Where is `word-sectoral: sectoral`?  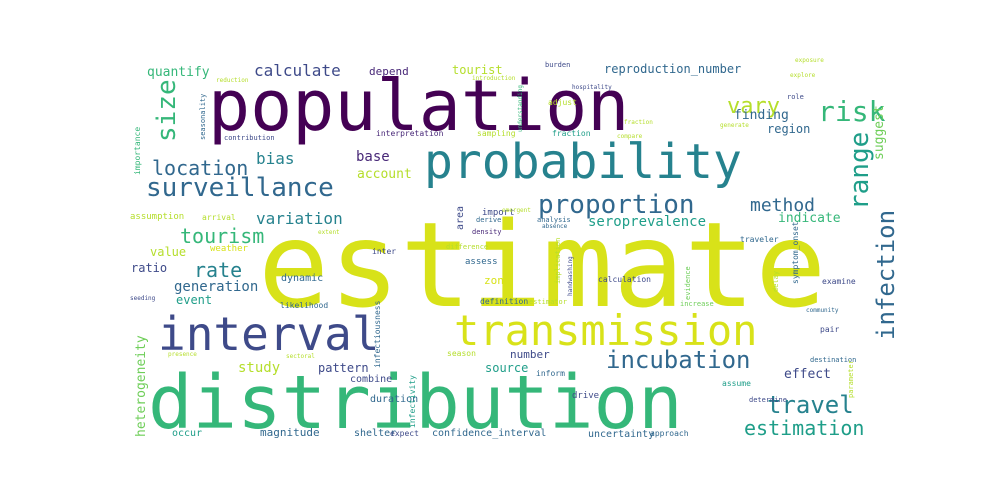 word-sectoral: sectoral is located at coordinates (300, 356).